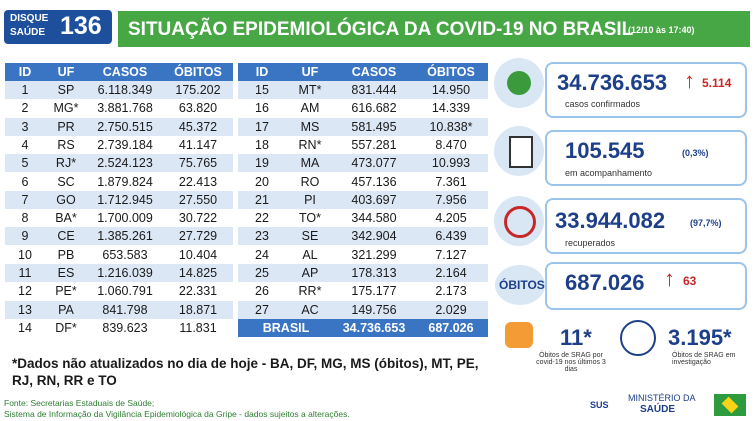  What do you see at coordinates (590, 243) in the screenshot?
I see `stat-label: recuperados` at bounding box center [590, 243].